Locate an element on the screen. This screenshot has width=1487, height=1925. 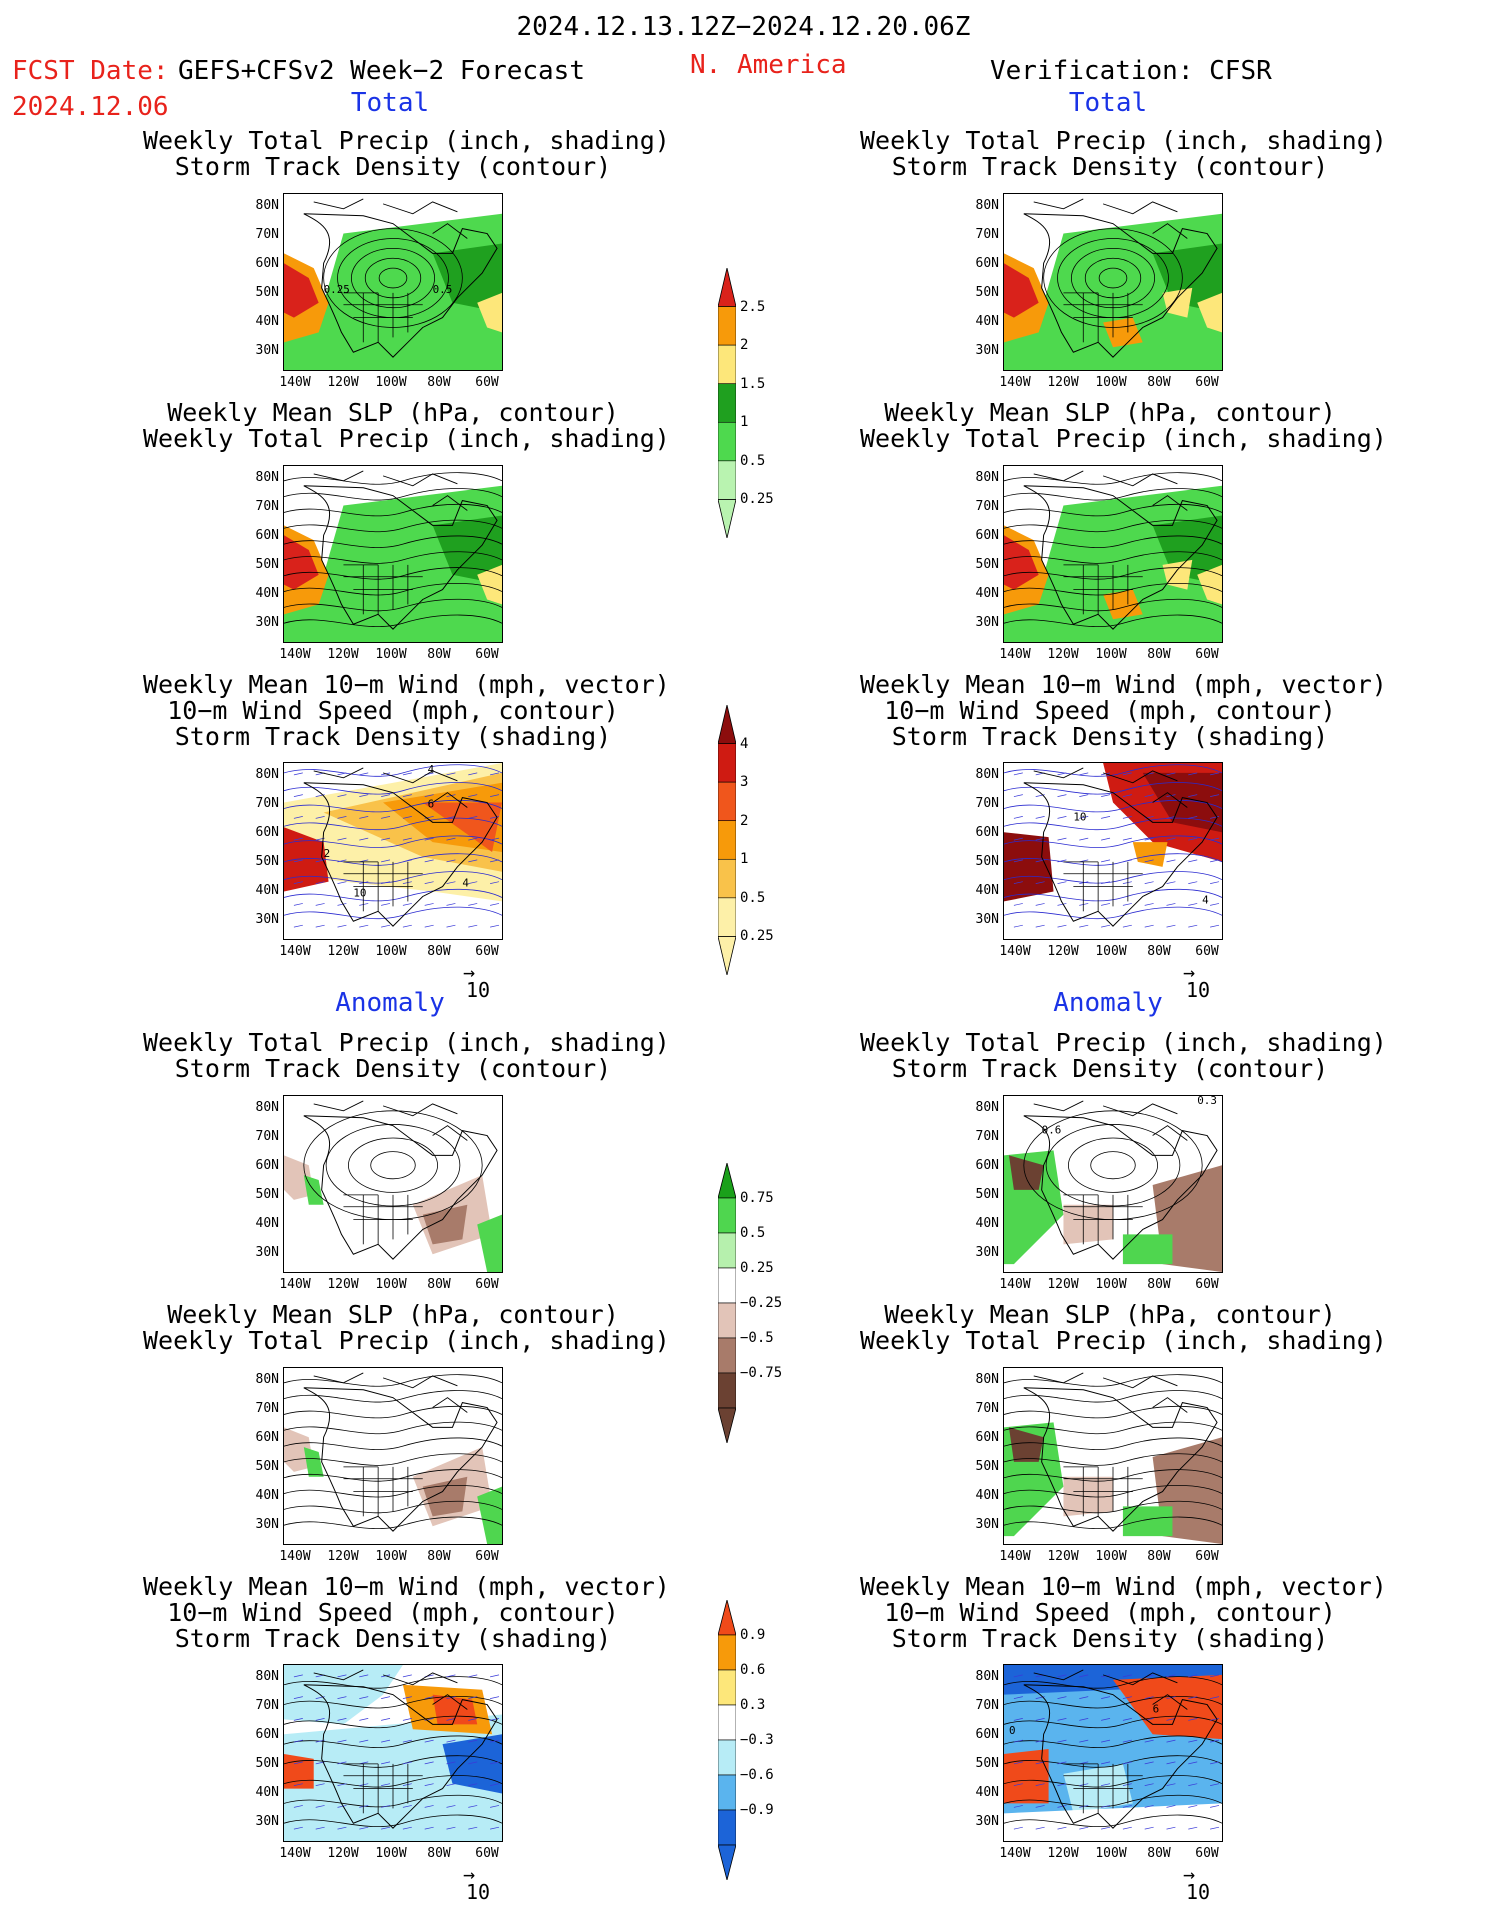
lon-label: 80W is located at coordinates (439, 951).